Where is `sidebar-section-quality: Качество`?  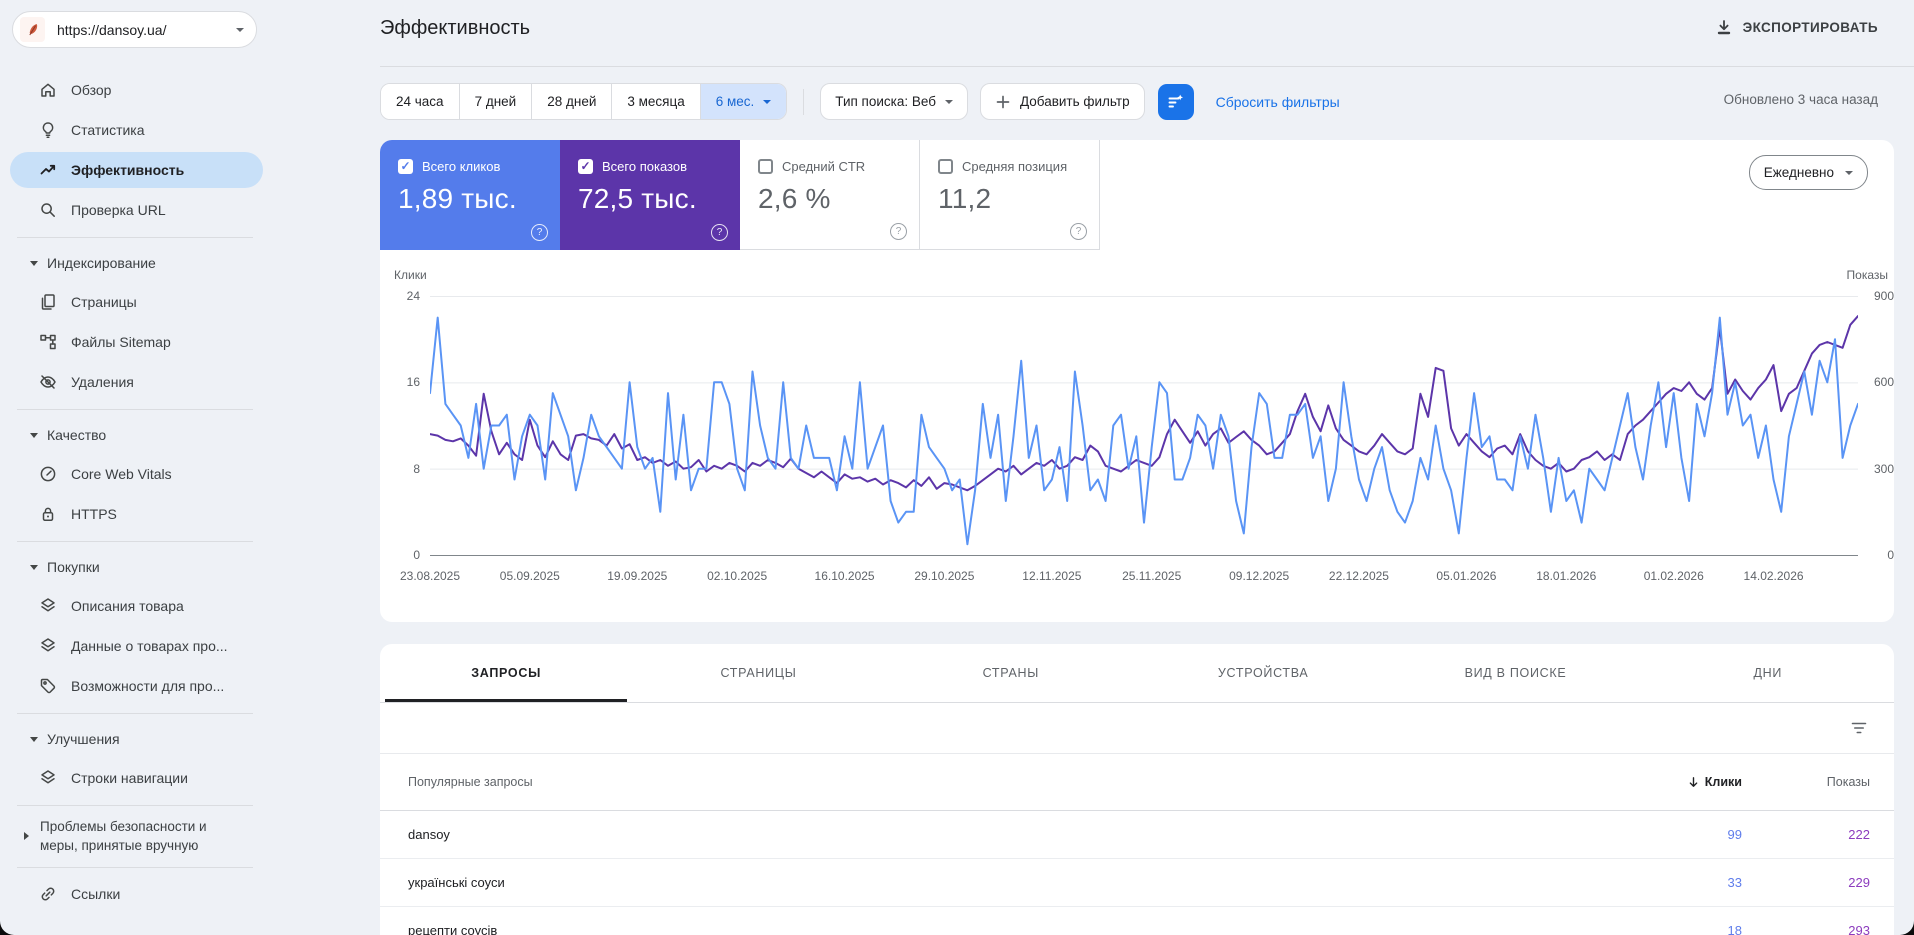
sidebar-section-quality: Качество is located at coordinates (136, 435).